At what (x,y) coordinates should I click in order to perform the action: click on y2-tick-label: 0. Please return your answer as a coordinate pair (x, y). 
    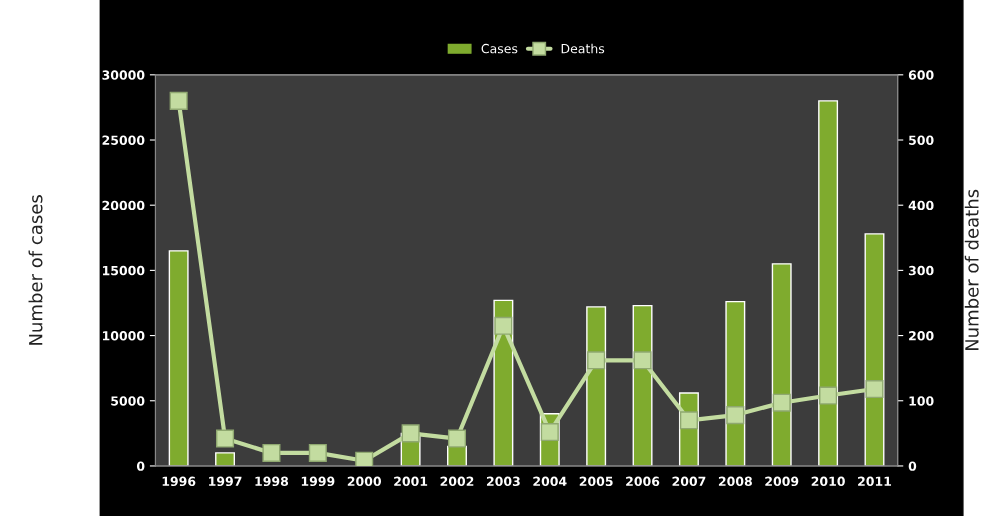
    Looking at the image, I should click on (912, 466).